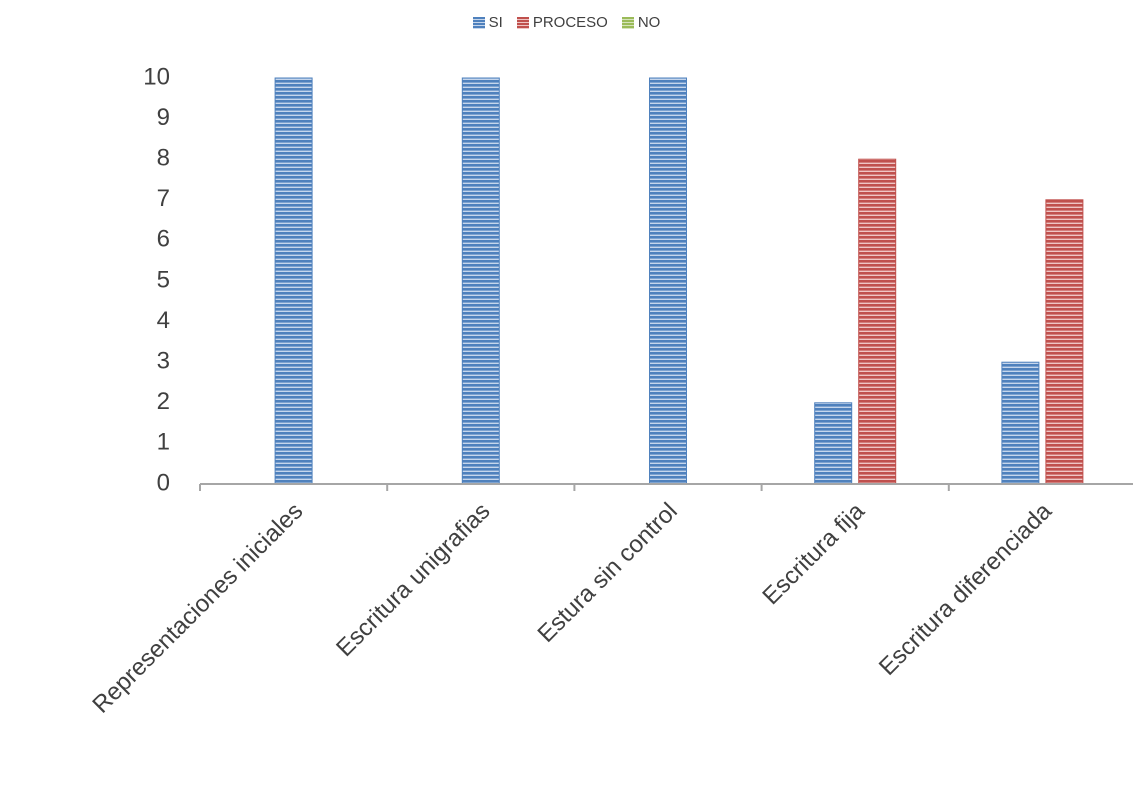 Image resolution: width=1133 pixels, height=790 pixels. I want to click on y-axis: 0 1 2 3 4 5 6 7 8 9 10, so click(156, 279).